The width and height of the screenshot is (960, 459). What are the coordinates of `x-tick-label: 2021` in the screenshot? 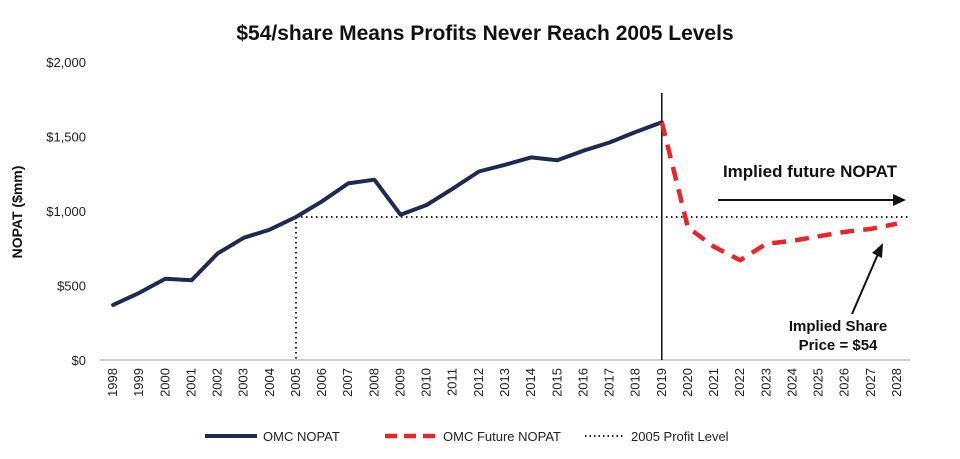 It's located at (713, 382).